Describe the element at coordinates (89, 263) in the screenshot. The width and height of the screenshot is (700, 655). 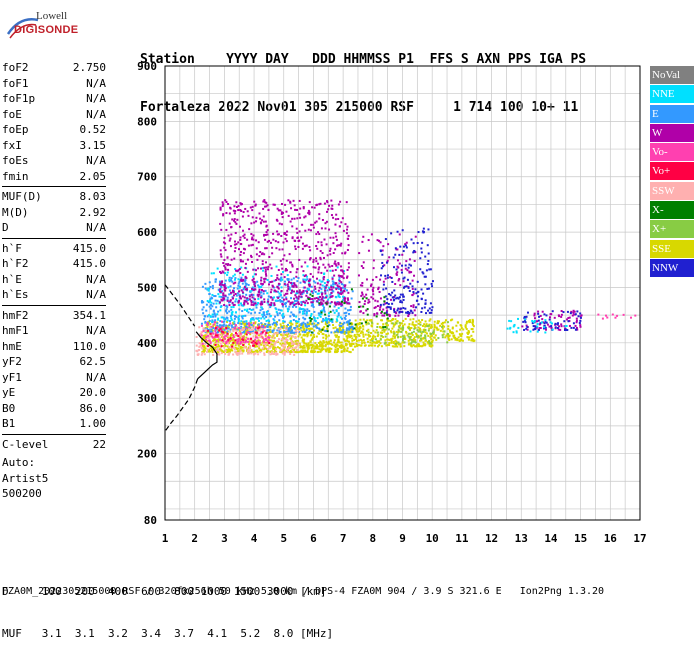
I see `param-value: 415.0` at that location.